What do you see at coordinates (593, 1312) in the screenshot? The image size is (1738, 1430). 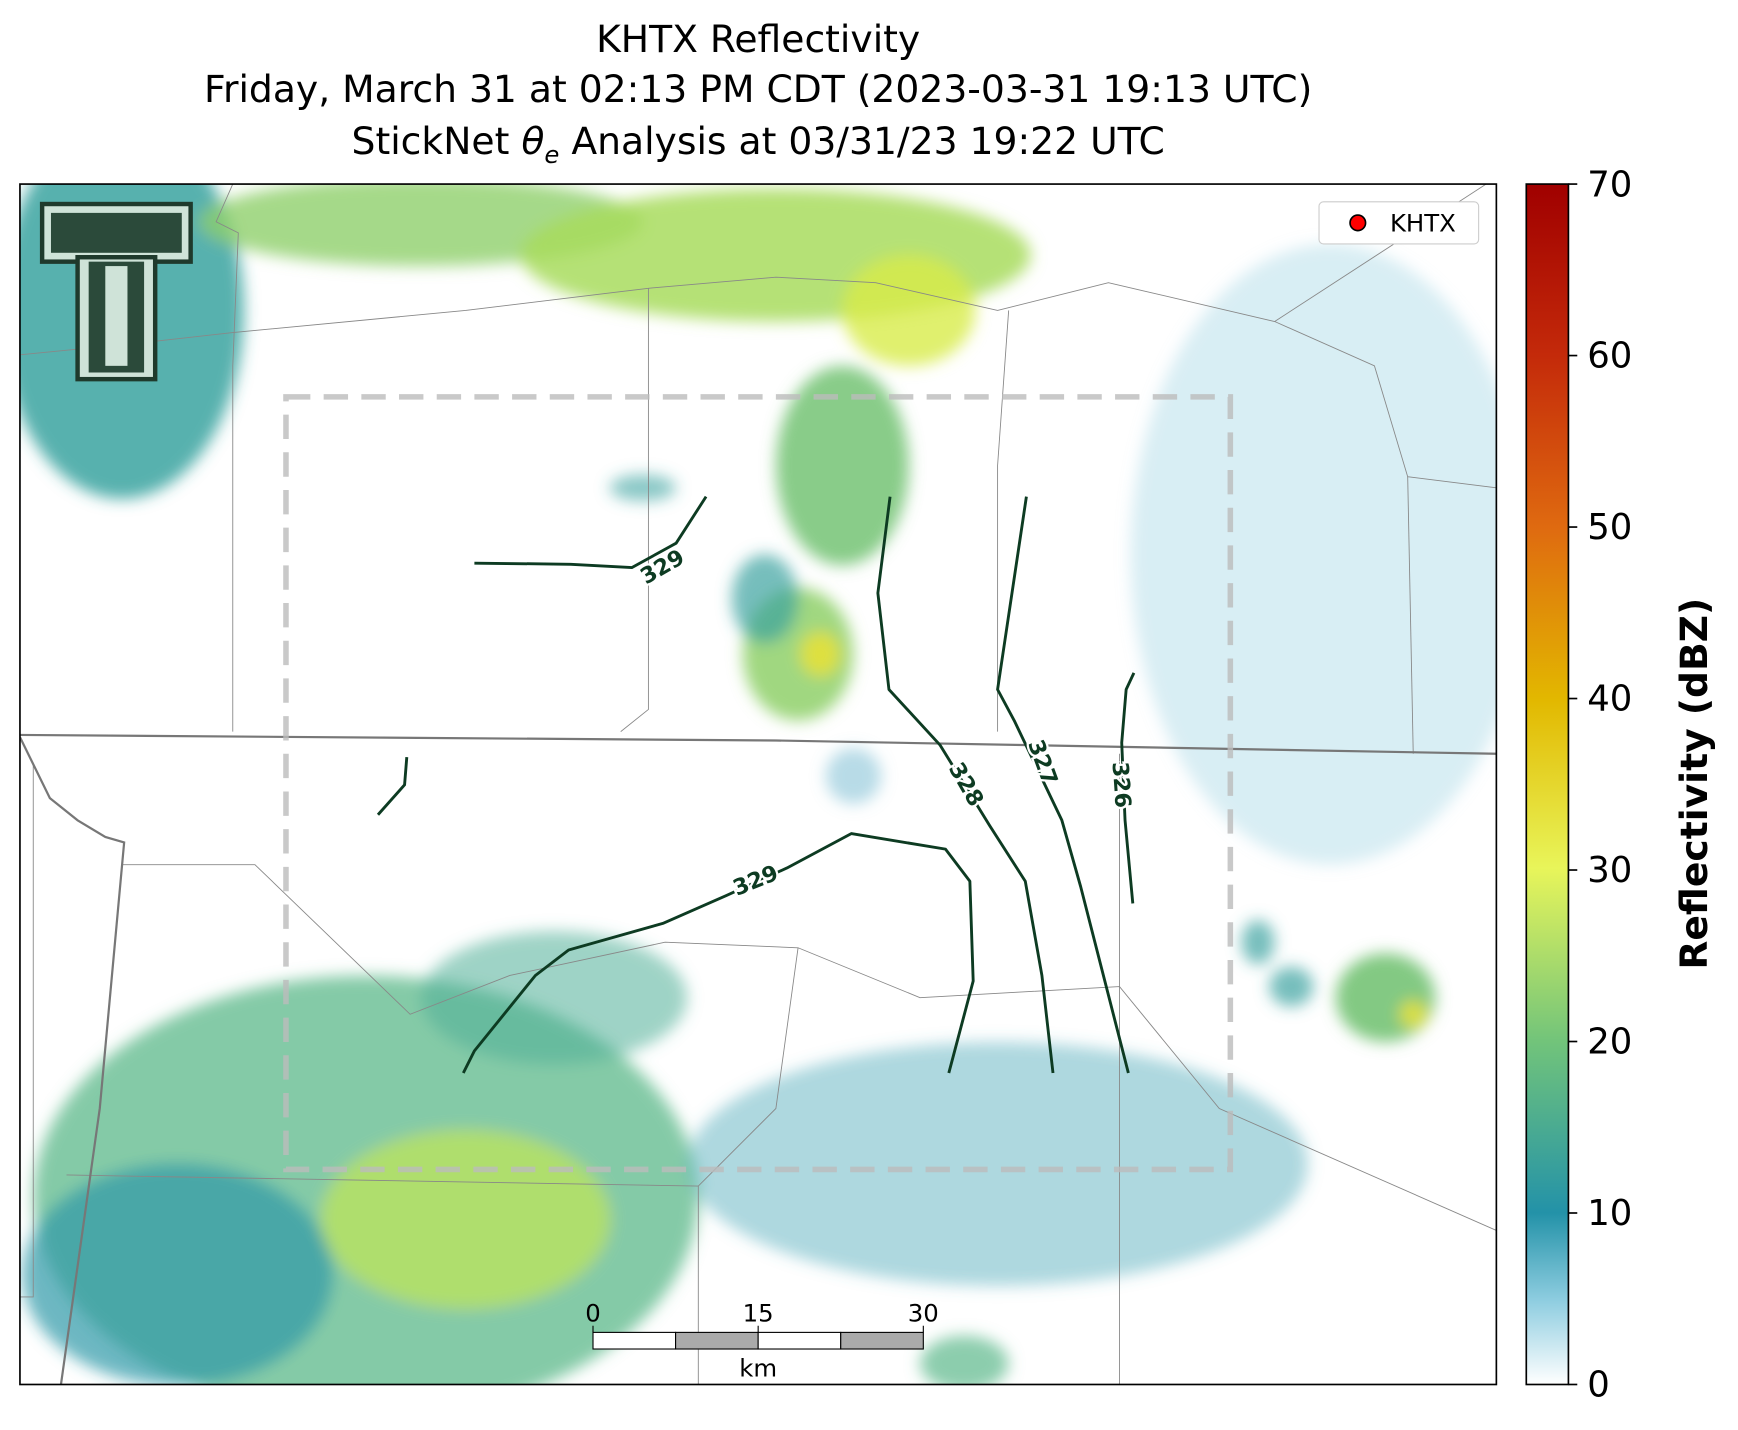 I see `scale-bar-label: 0` at bounding box center [593, 1312].